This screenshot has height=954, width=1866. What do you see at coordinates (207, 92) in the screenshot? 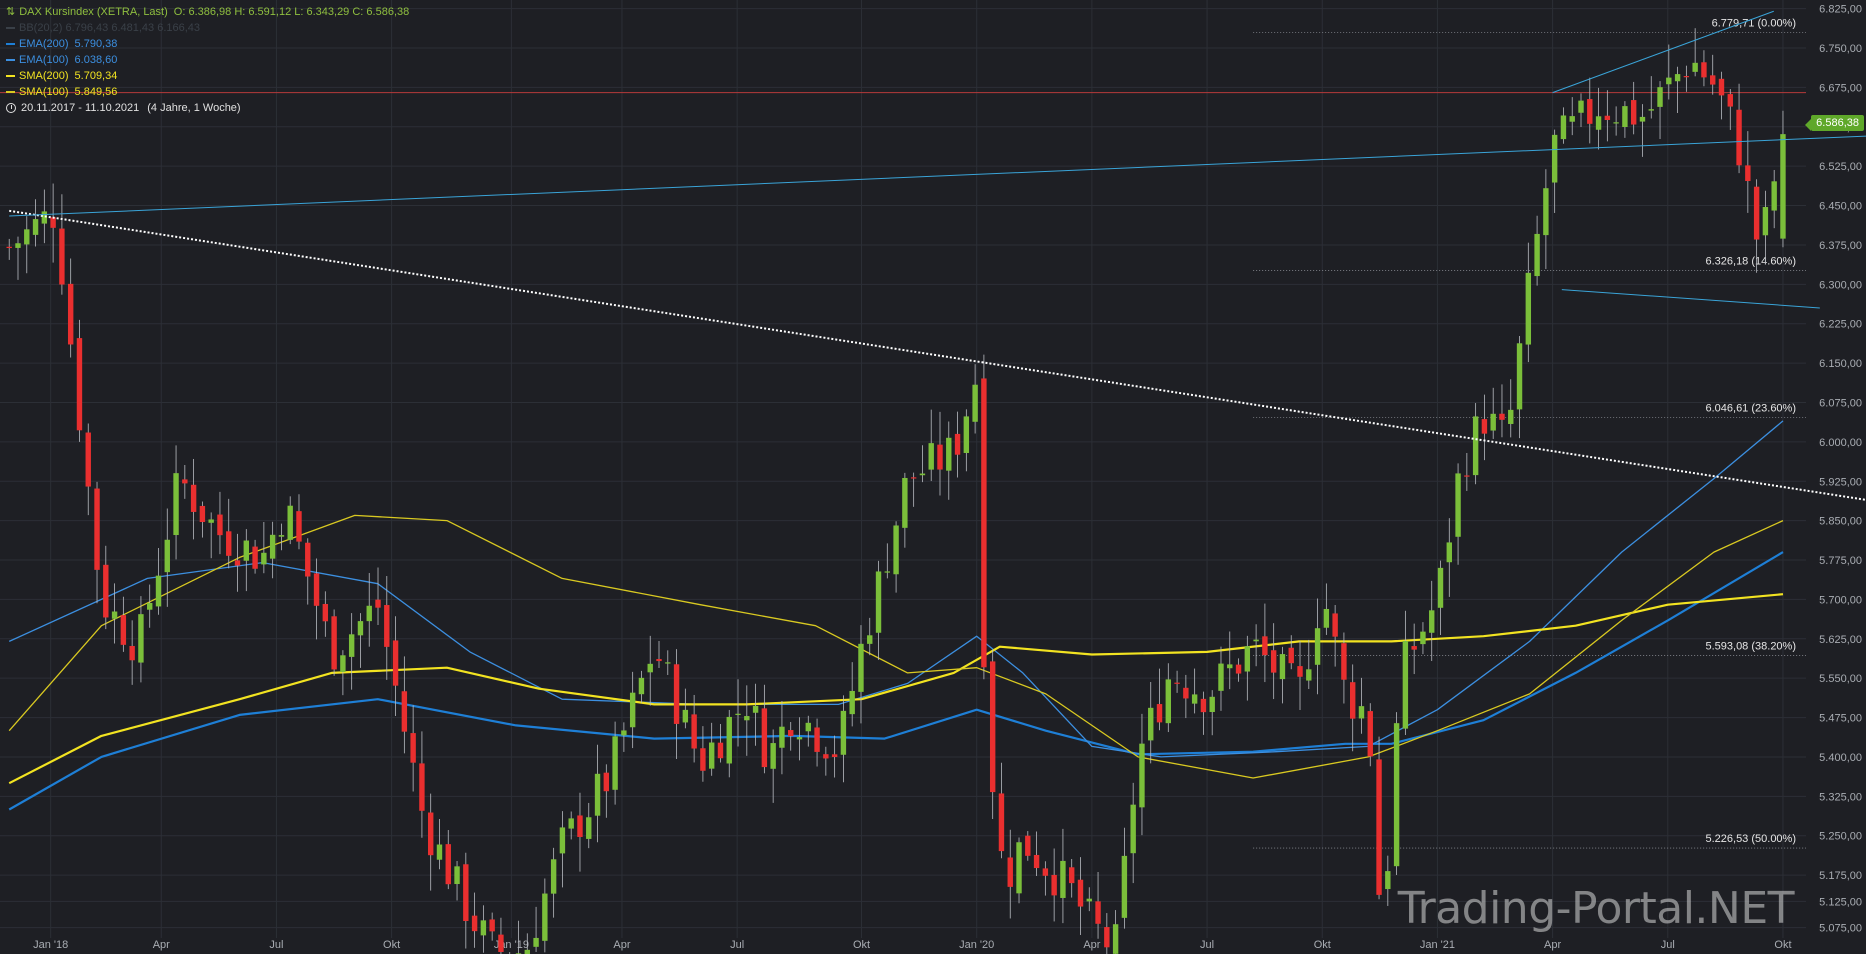
I see `legend-item-sma100: SMA(100) 5.849,56` at bounding box center [207, 92].